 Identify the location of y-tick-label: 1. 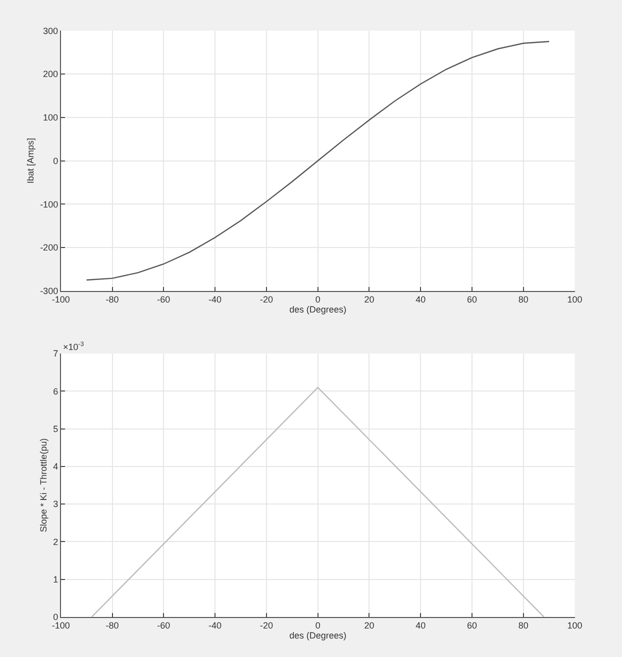
(55, 579).